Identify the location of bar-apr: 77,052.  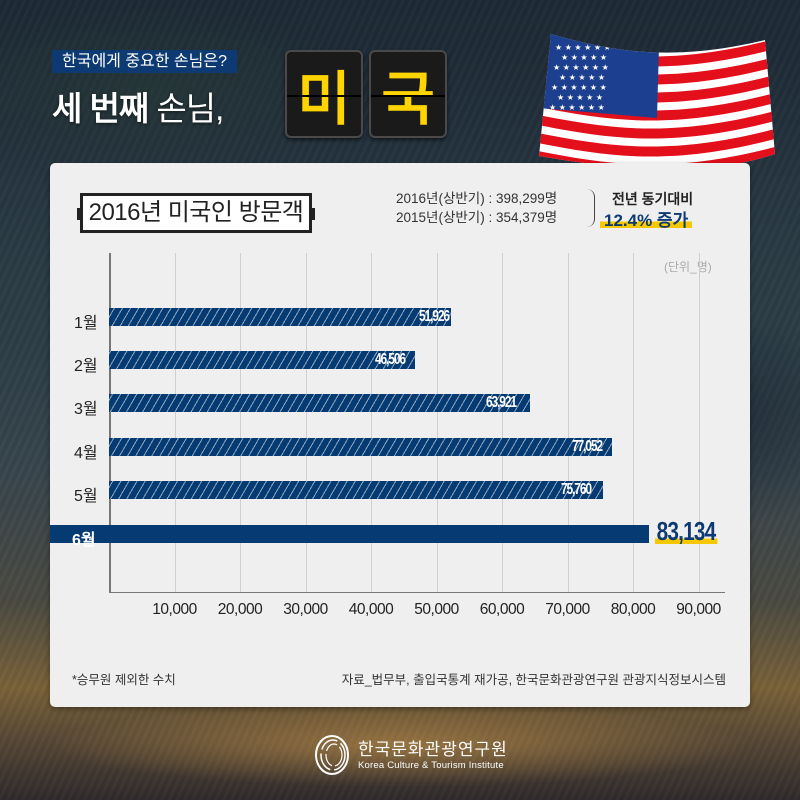
(360, 447).